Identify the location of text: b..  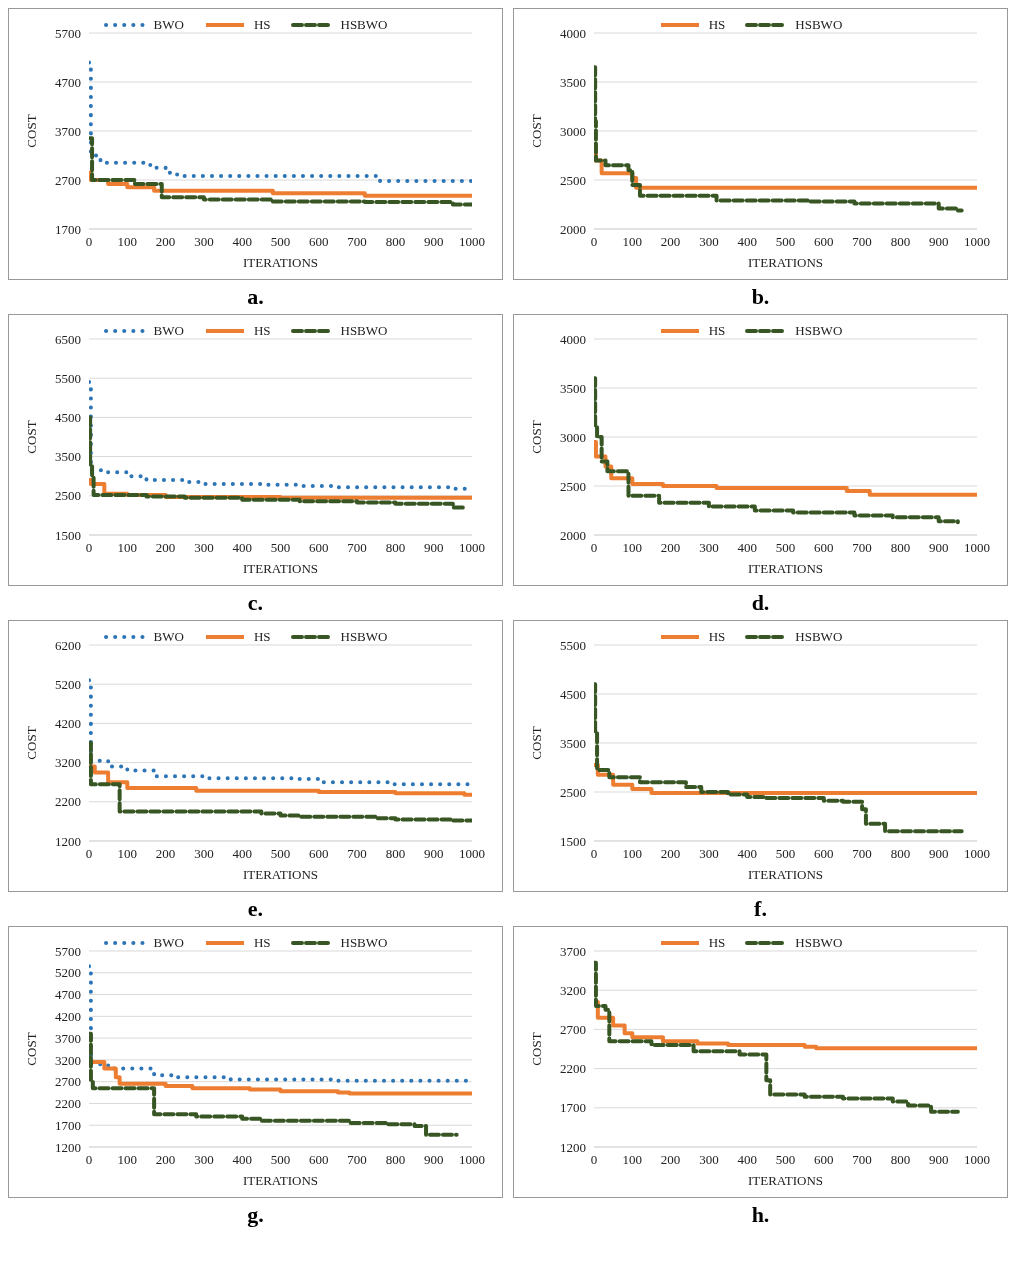
(760, 297).